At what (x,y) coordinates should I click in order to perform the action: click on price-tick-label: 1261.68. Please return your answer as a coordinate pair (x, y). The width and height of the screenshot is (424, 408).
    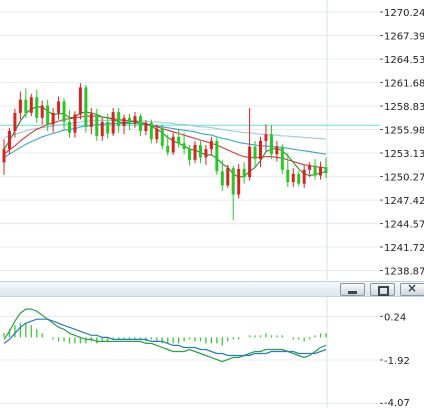
    Looking at the image, I should click on (404, 84).